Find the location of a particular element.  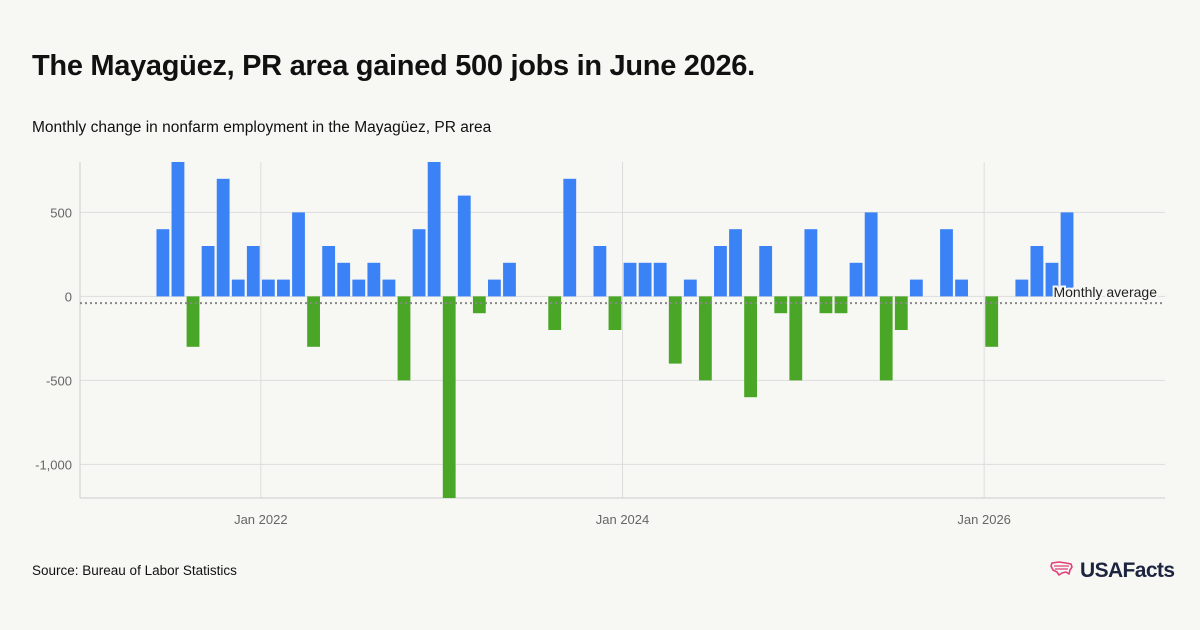

usa-map-icon is located at coordinates (1062, 571).